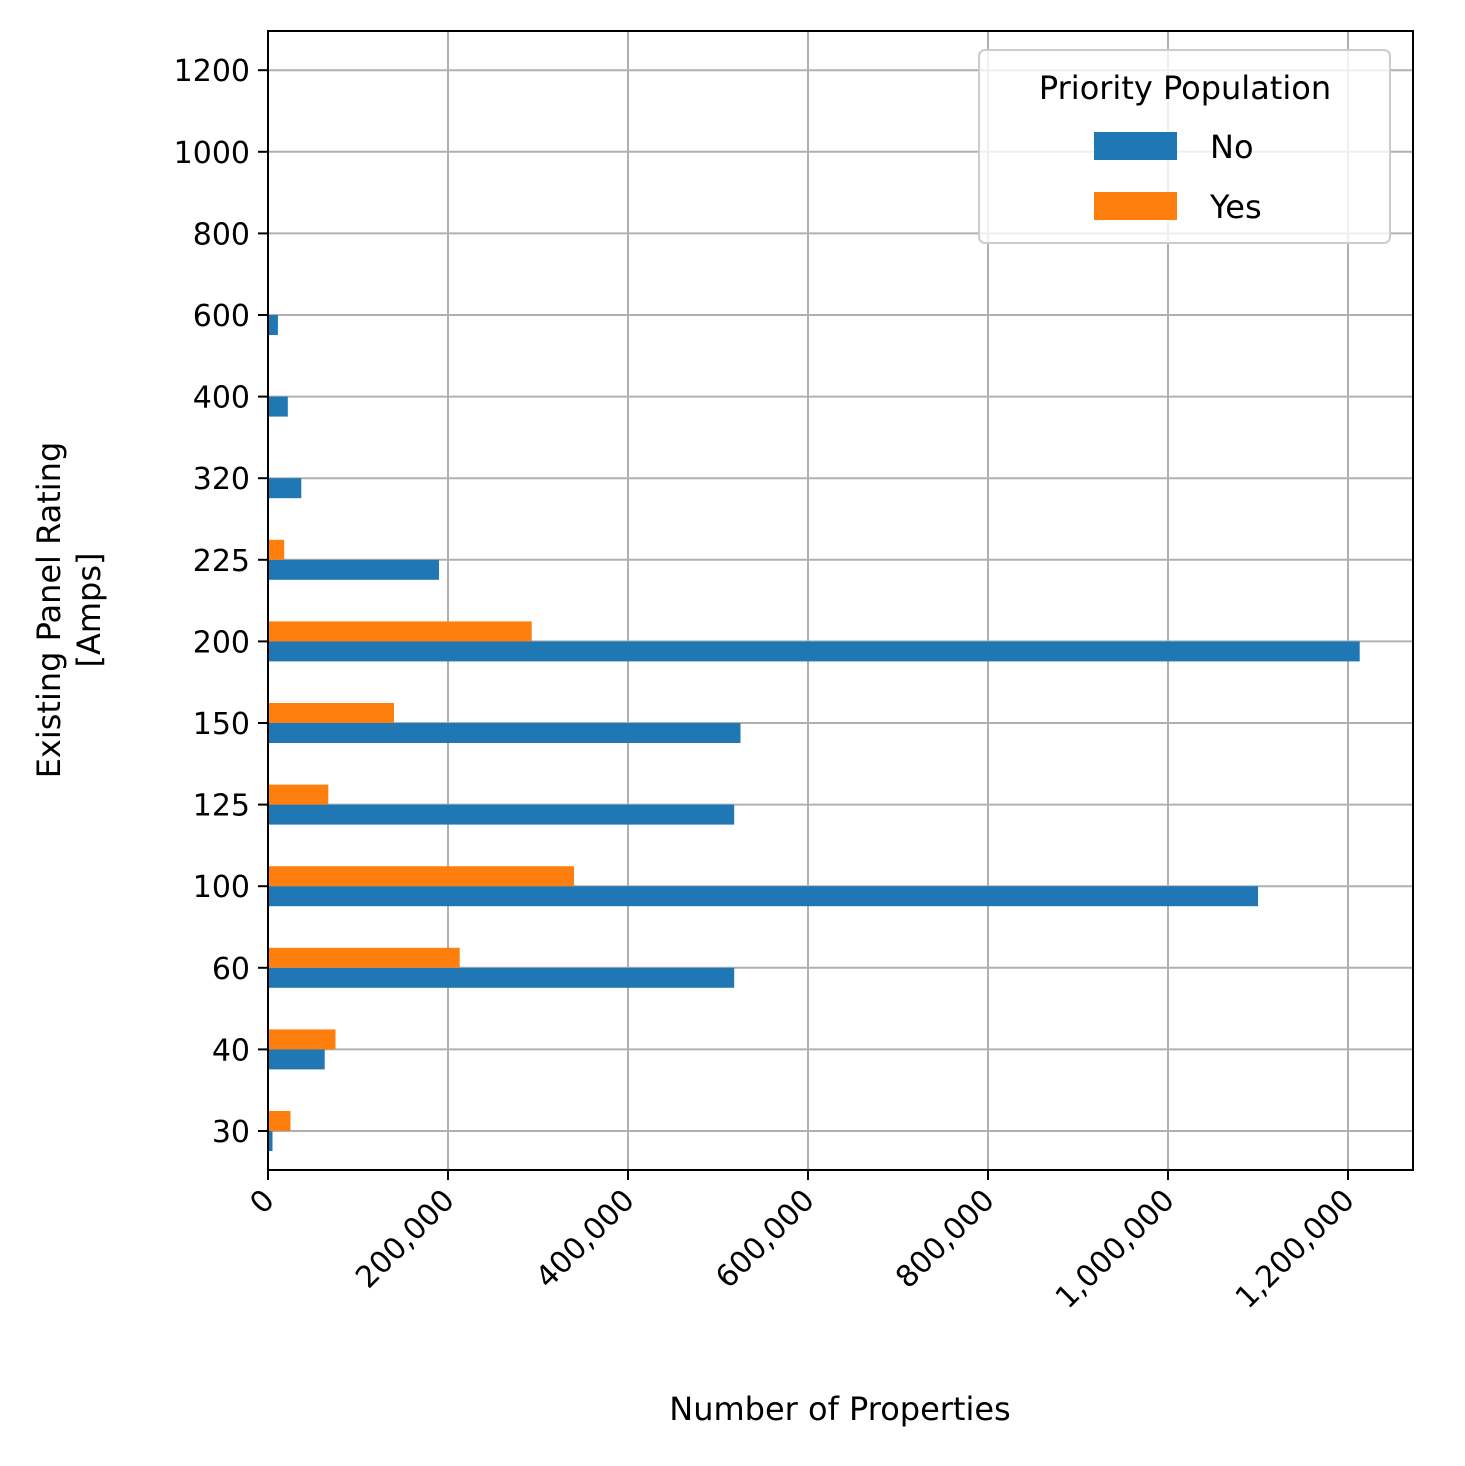  What do you see at coordinates (1135, 146) in the screenshot?
I see `legend-swatch-no` at bounding box center [1135, 146].